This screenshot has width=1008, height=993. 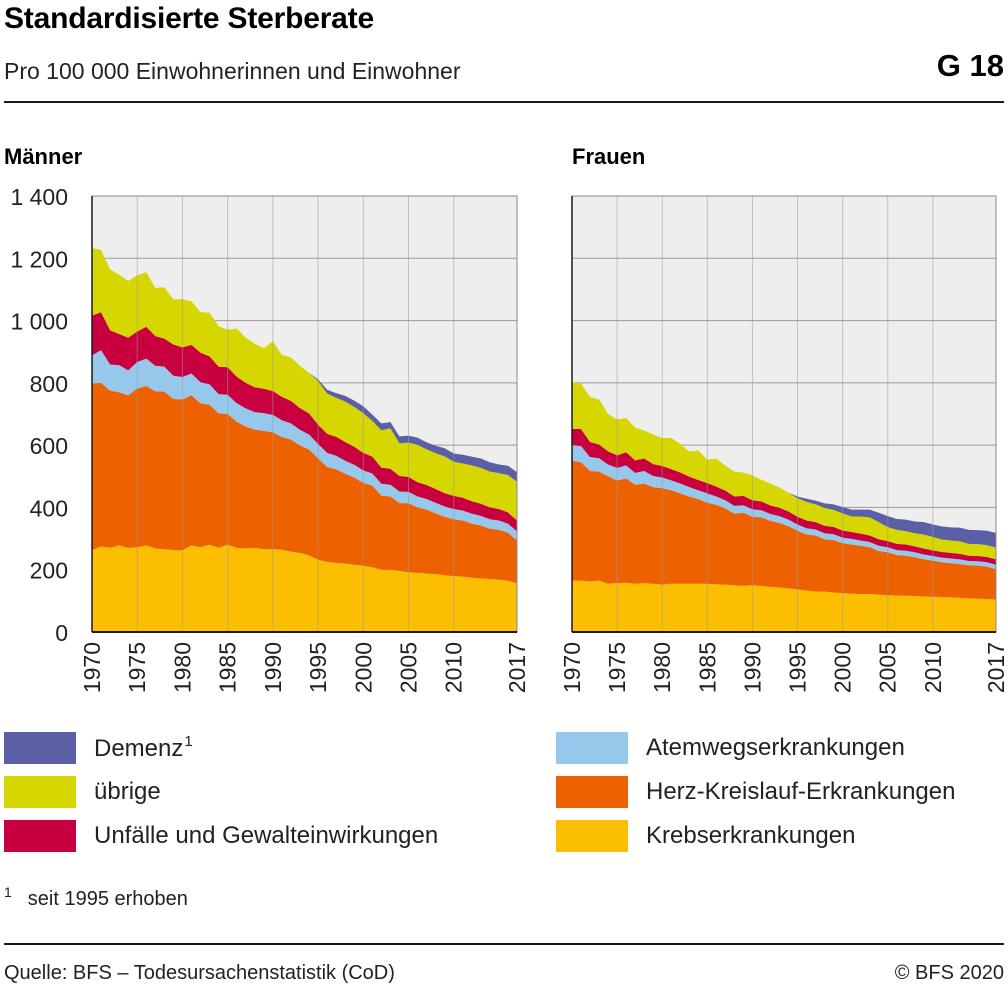 I want to click on graphic-number: G 18, so click(x=970, y=65).